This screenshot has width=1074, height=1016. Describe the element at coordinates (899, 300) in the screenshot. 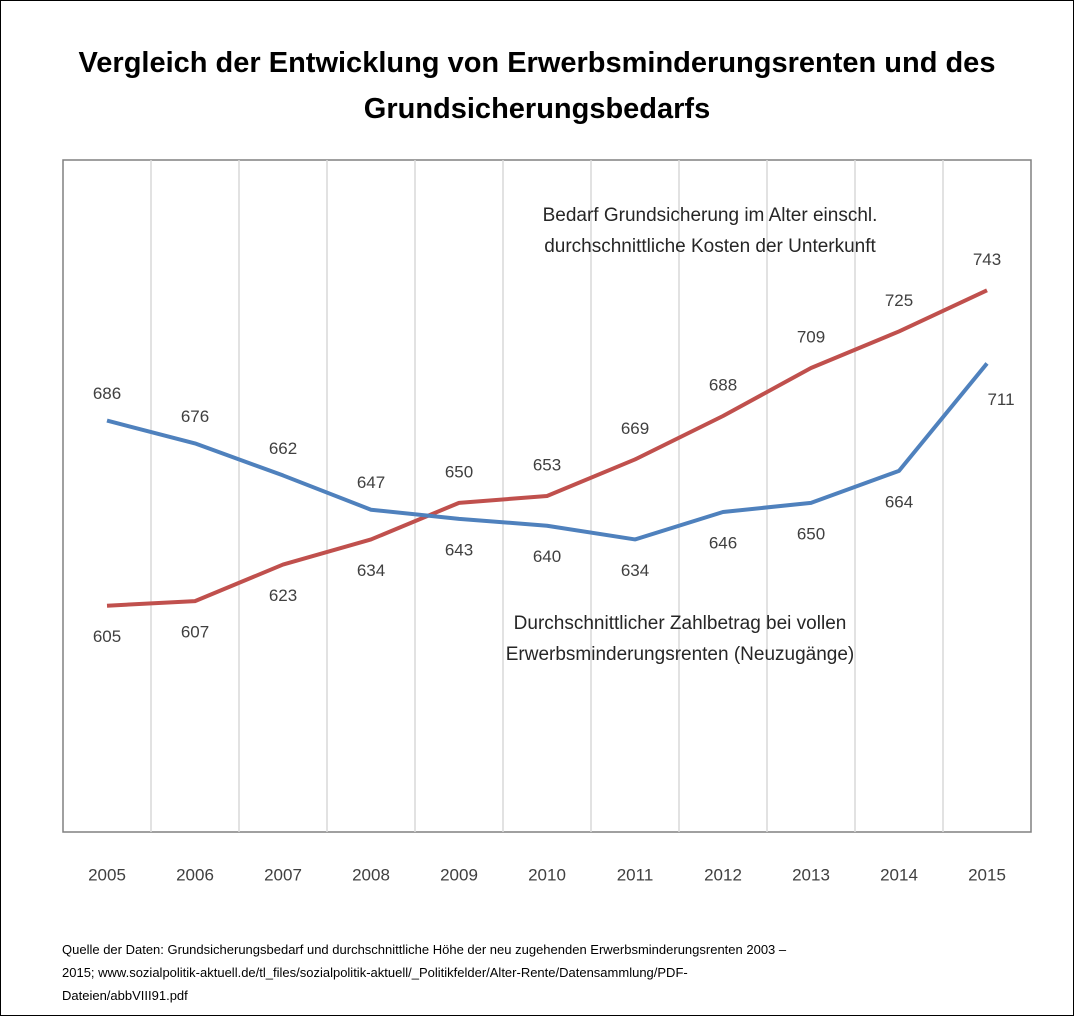

I see `data-label: 725` at that location.